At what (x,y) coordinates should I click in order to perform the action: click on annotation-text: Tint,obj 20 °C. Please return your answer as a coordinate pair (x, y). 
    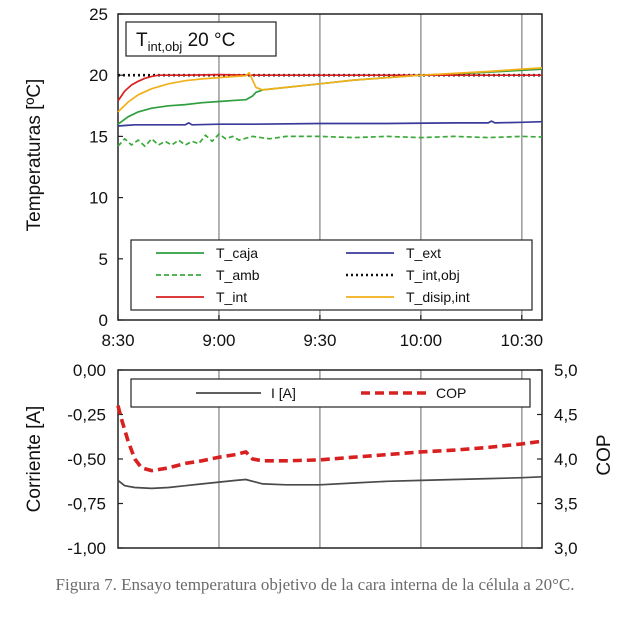
    Looking at the image, I should click on (185, 42).